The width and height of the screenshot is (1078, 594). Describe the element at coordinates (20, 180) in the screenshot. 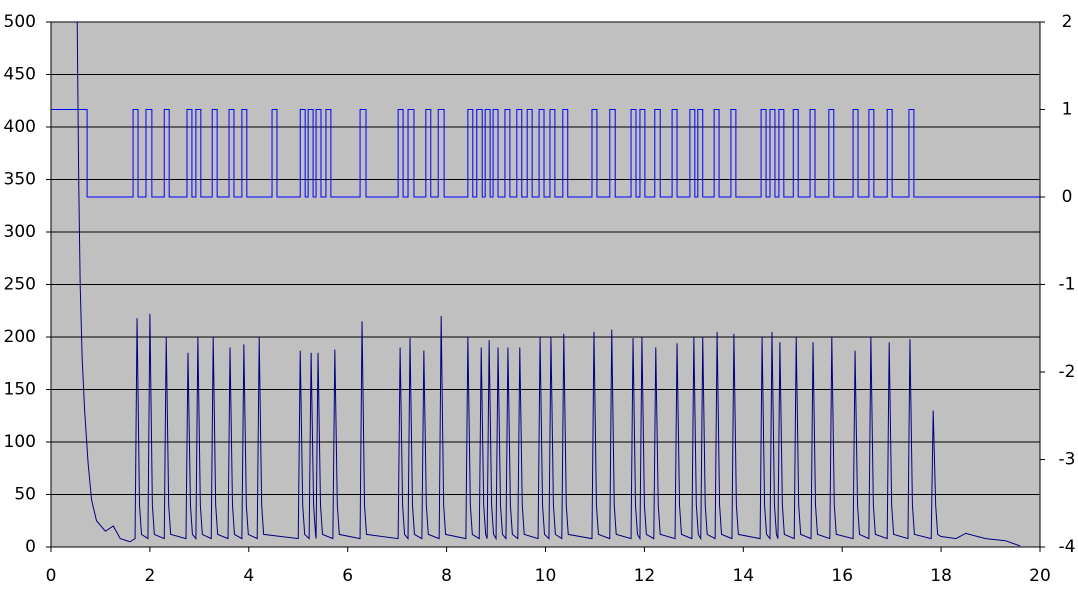

I see `y-tick-label: 350` at that location.